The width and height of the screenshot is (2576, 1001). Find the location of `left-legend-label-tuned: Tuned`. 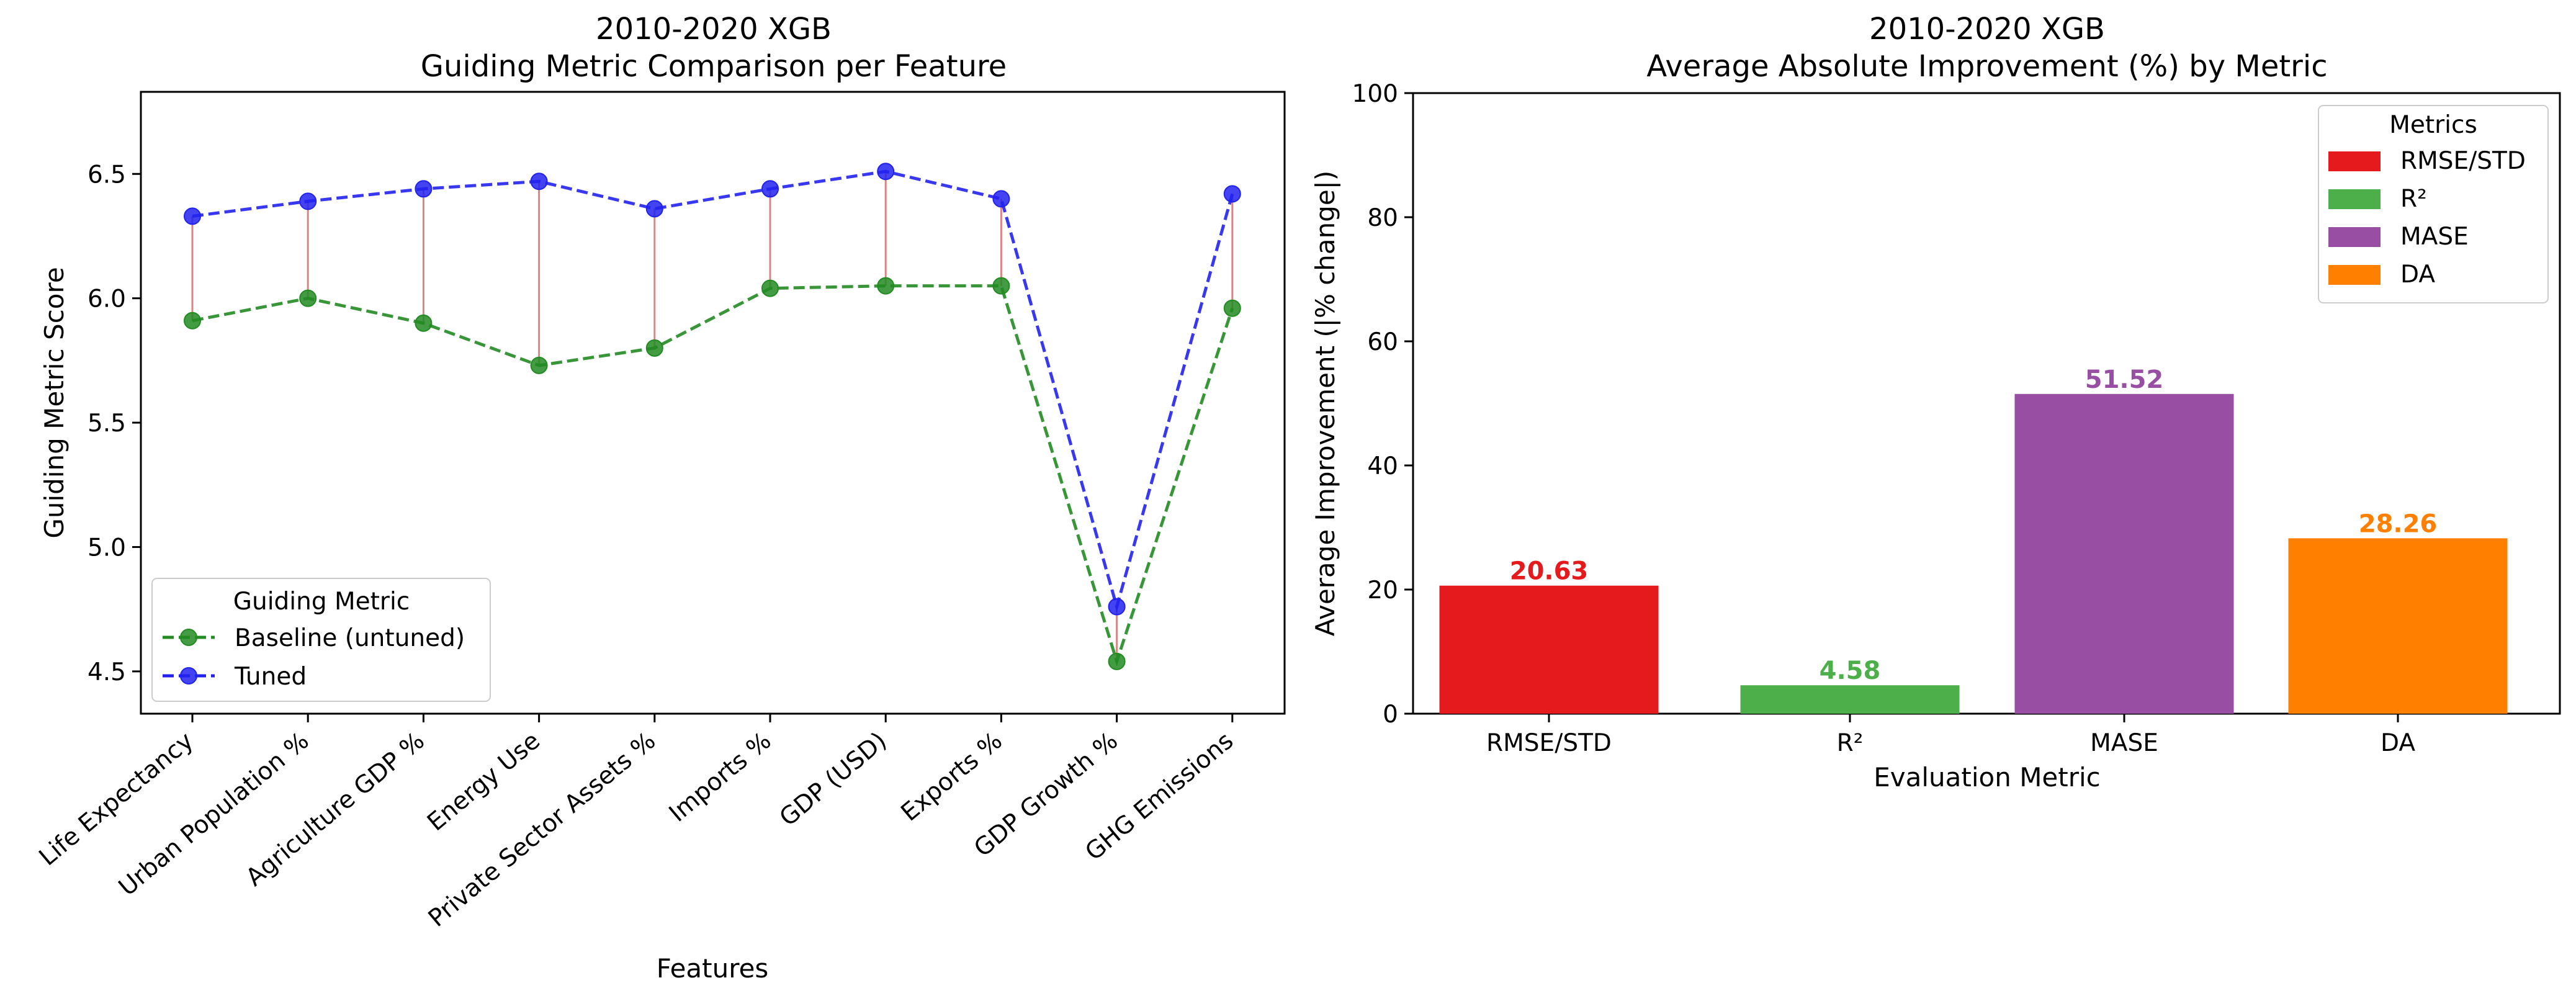

left-legend-label-tuned: Tuned is located at coordinates (271, 677).